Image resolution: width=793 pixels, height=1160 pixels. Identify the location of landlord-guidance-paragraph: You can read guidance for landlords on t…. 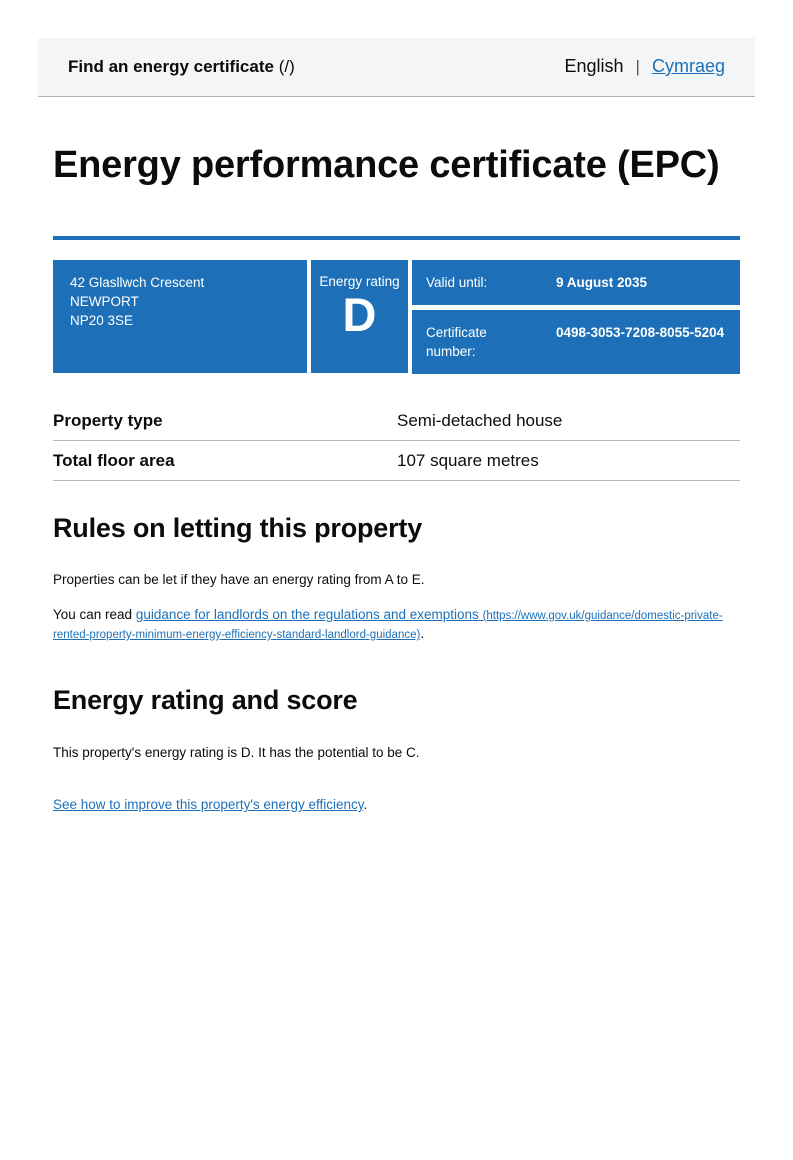
(396, 625).